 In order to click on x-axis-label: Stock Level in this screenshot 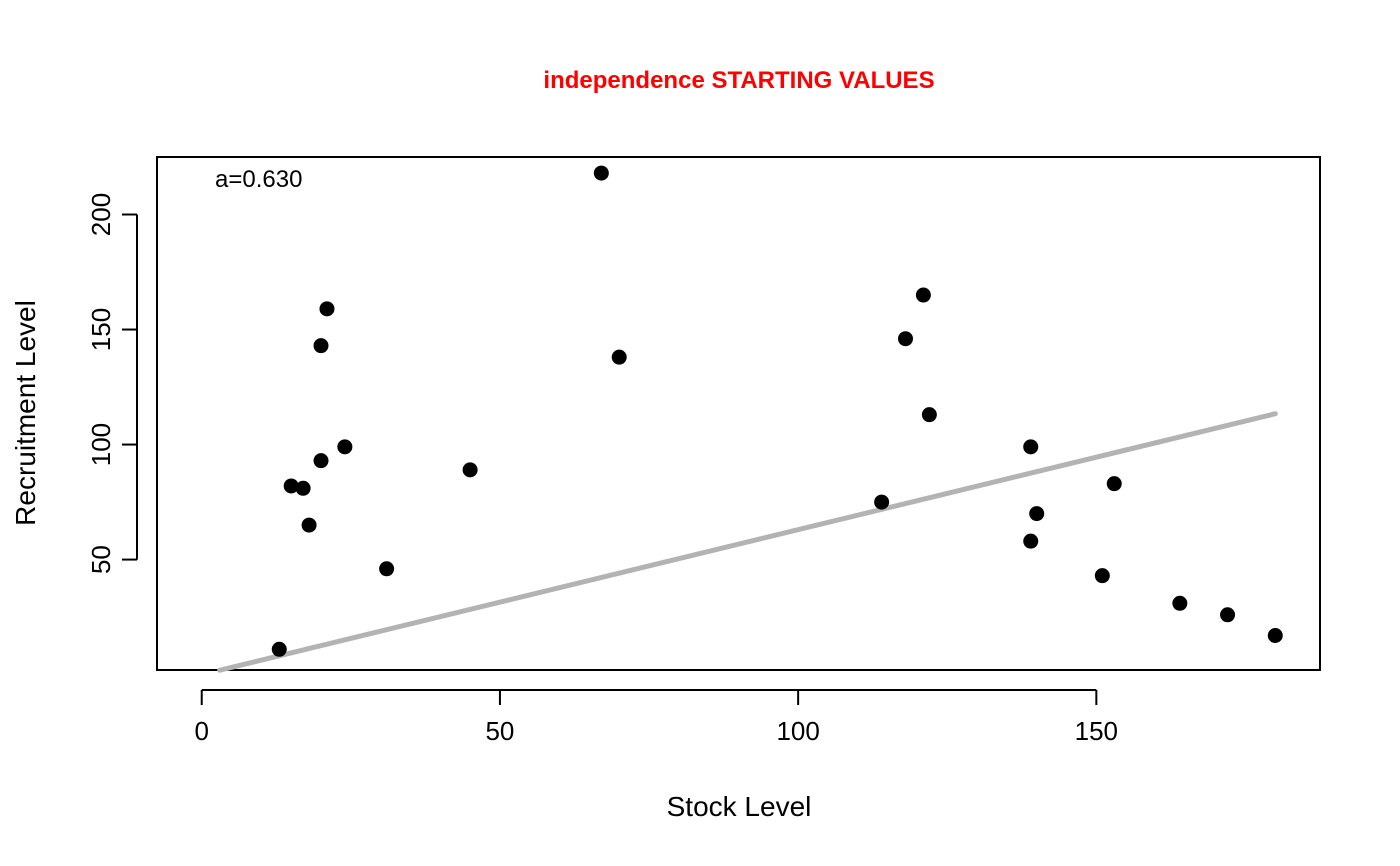, I will do `click(739, 806)`.